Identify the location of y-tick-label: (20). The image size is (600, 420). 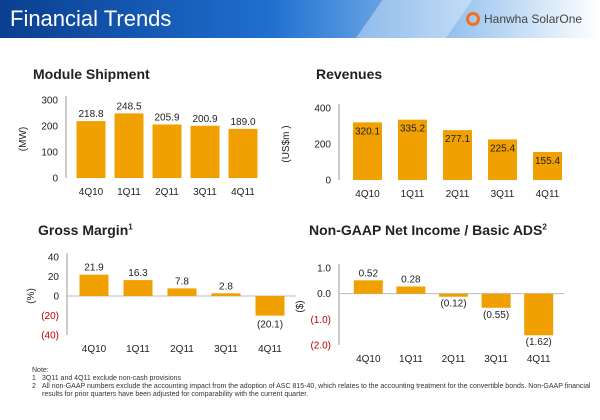
(50, 316).